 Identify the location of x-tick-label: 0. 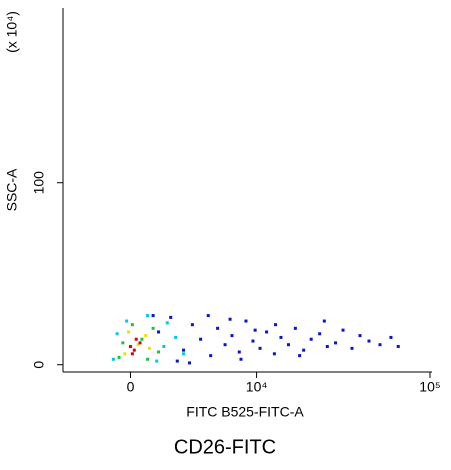
(131, 387).